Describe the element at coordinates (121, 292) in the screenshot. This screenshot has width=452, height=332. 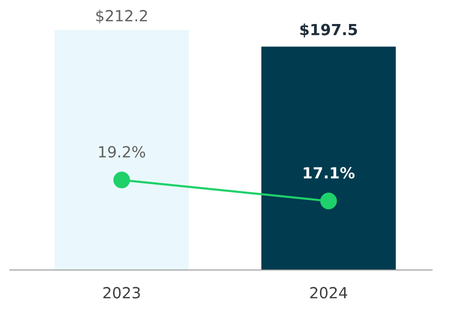
I see `x-tick-label: 2023` at that location.